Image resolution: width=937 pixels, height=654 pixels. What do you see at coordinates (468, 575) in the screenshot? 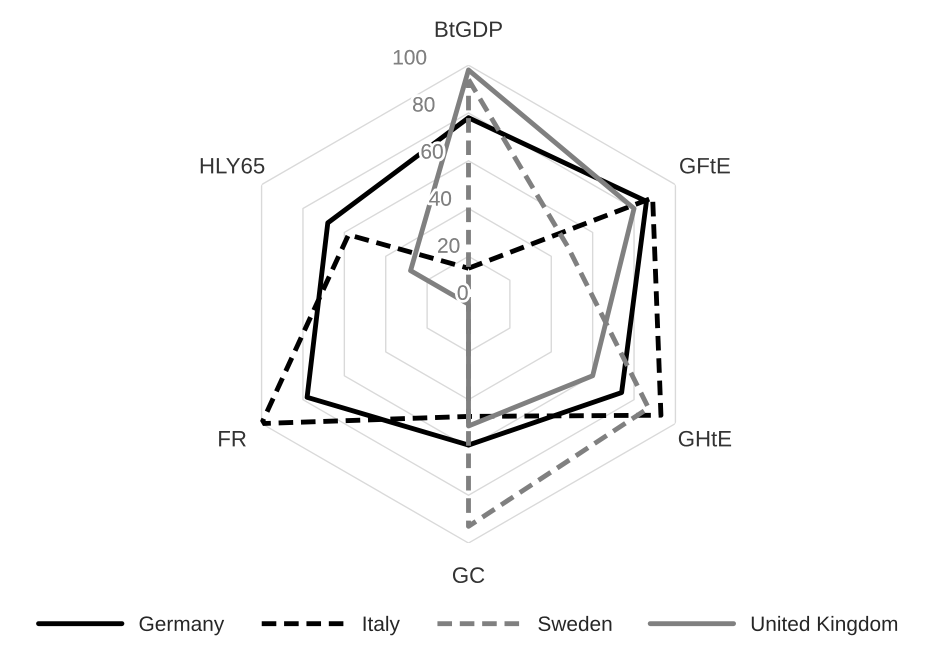
I see `spoke-label: GC` at bounding box center [468, 575].